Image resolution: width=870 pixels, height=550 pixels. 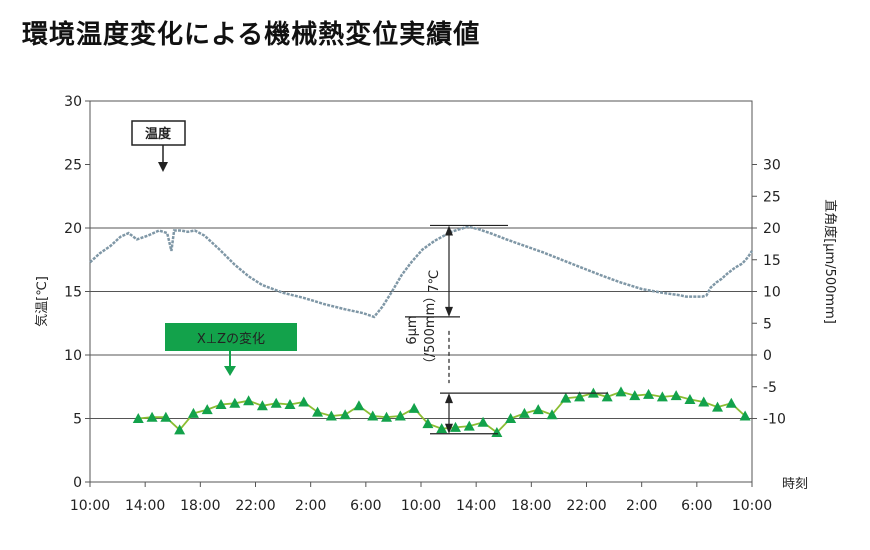 I want to click on right-tick-label: -10, so click(x=774, y=420).